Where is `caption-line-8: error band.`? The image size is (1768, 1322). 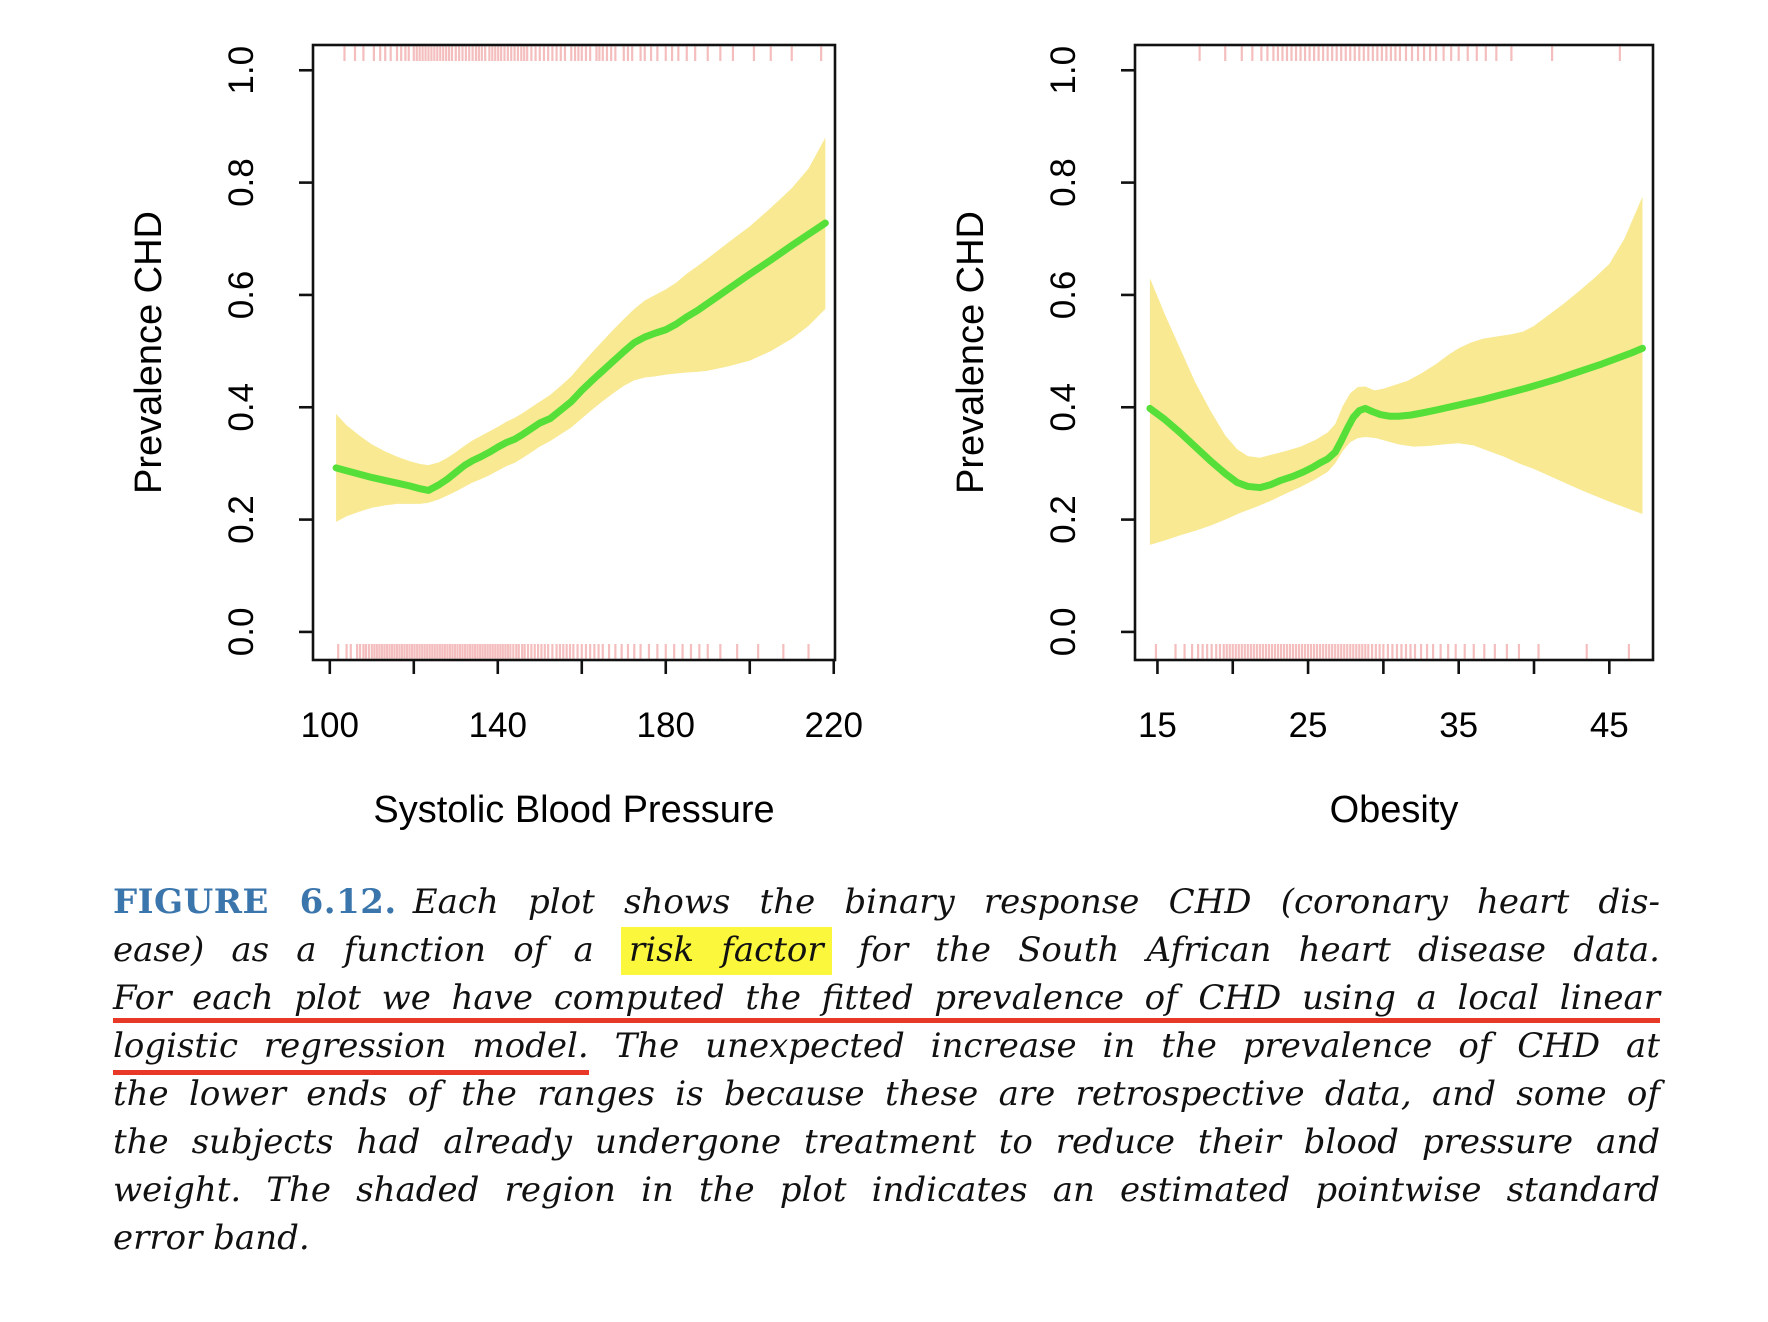
caption-line-8: error band. is located at coordinates (886, 1238).